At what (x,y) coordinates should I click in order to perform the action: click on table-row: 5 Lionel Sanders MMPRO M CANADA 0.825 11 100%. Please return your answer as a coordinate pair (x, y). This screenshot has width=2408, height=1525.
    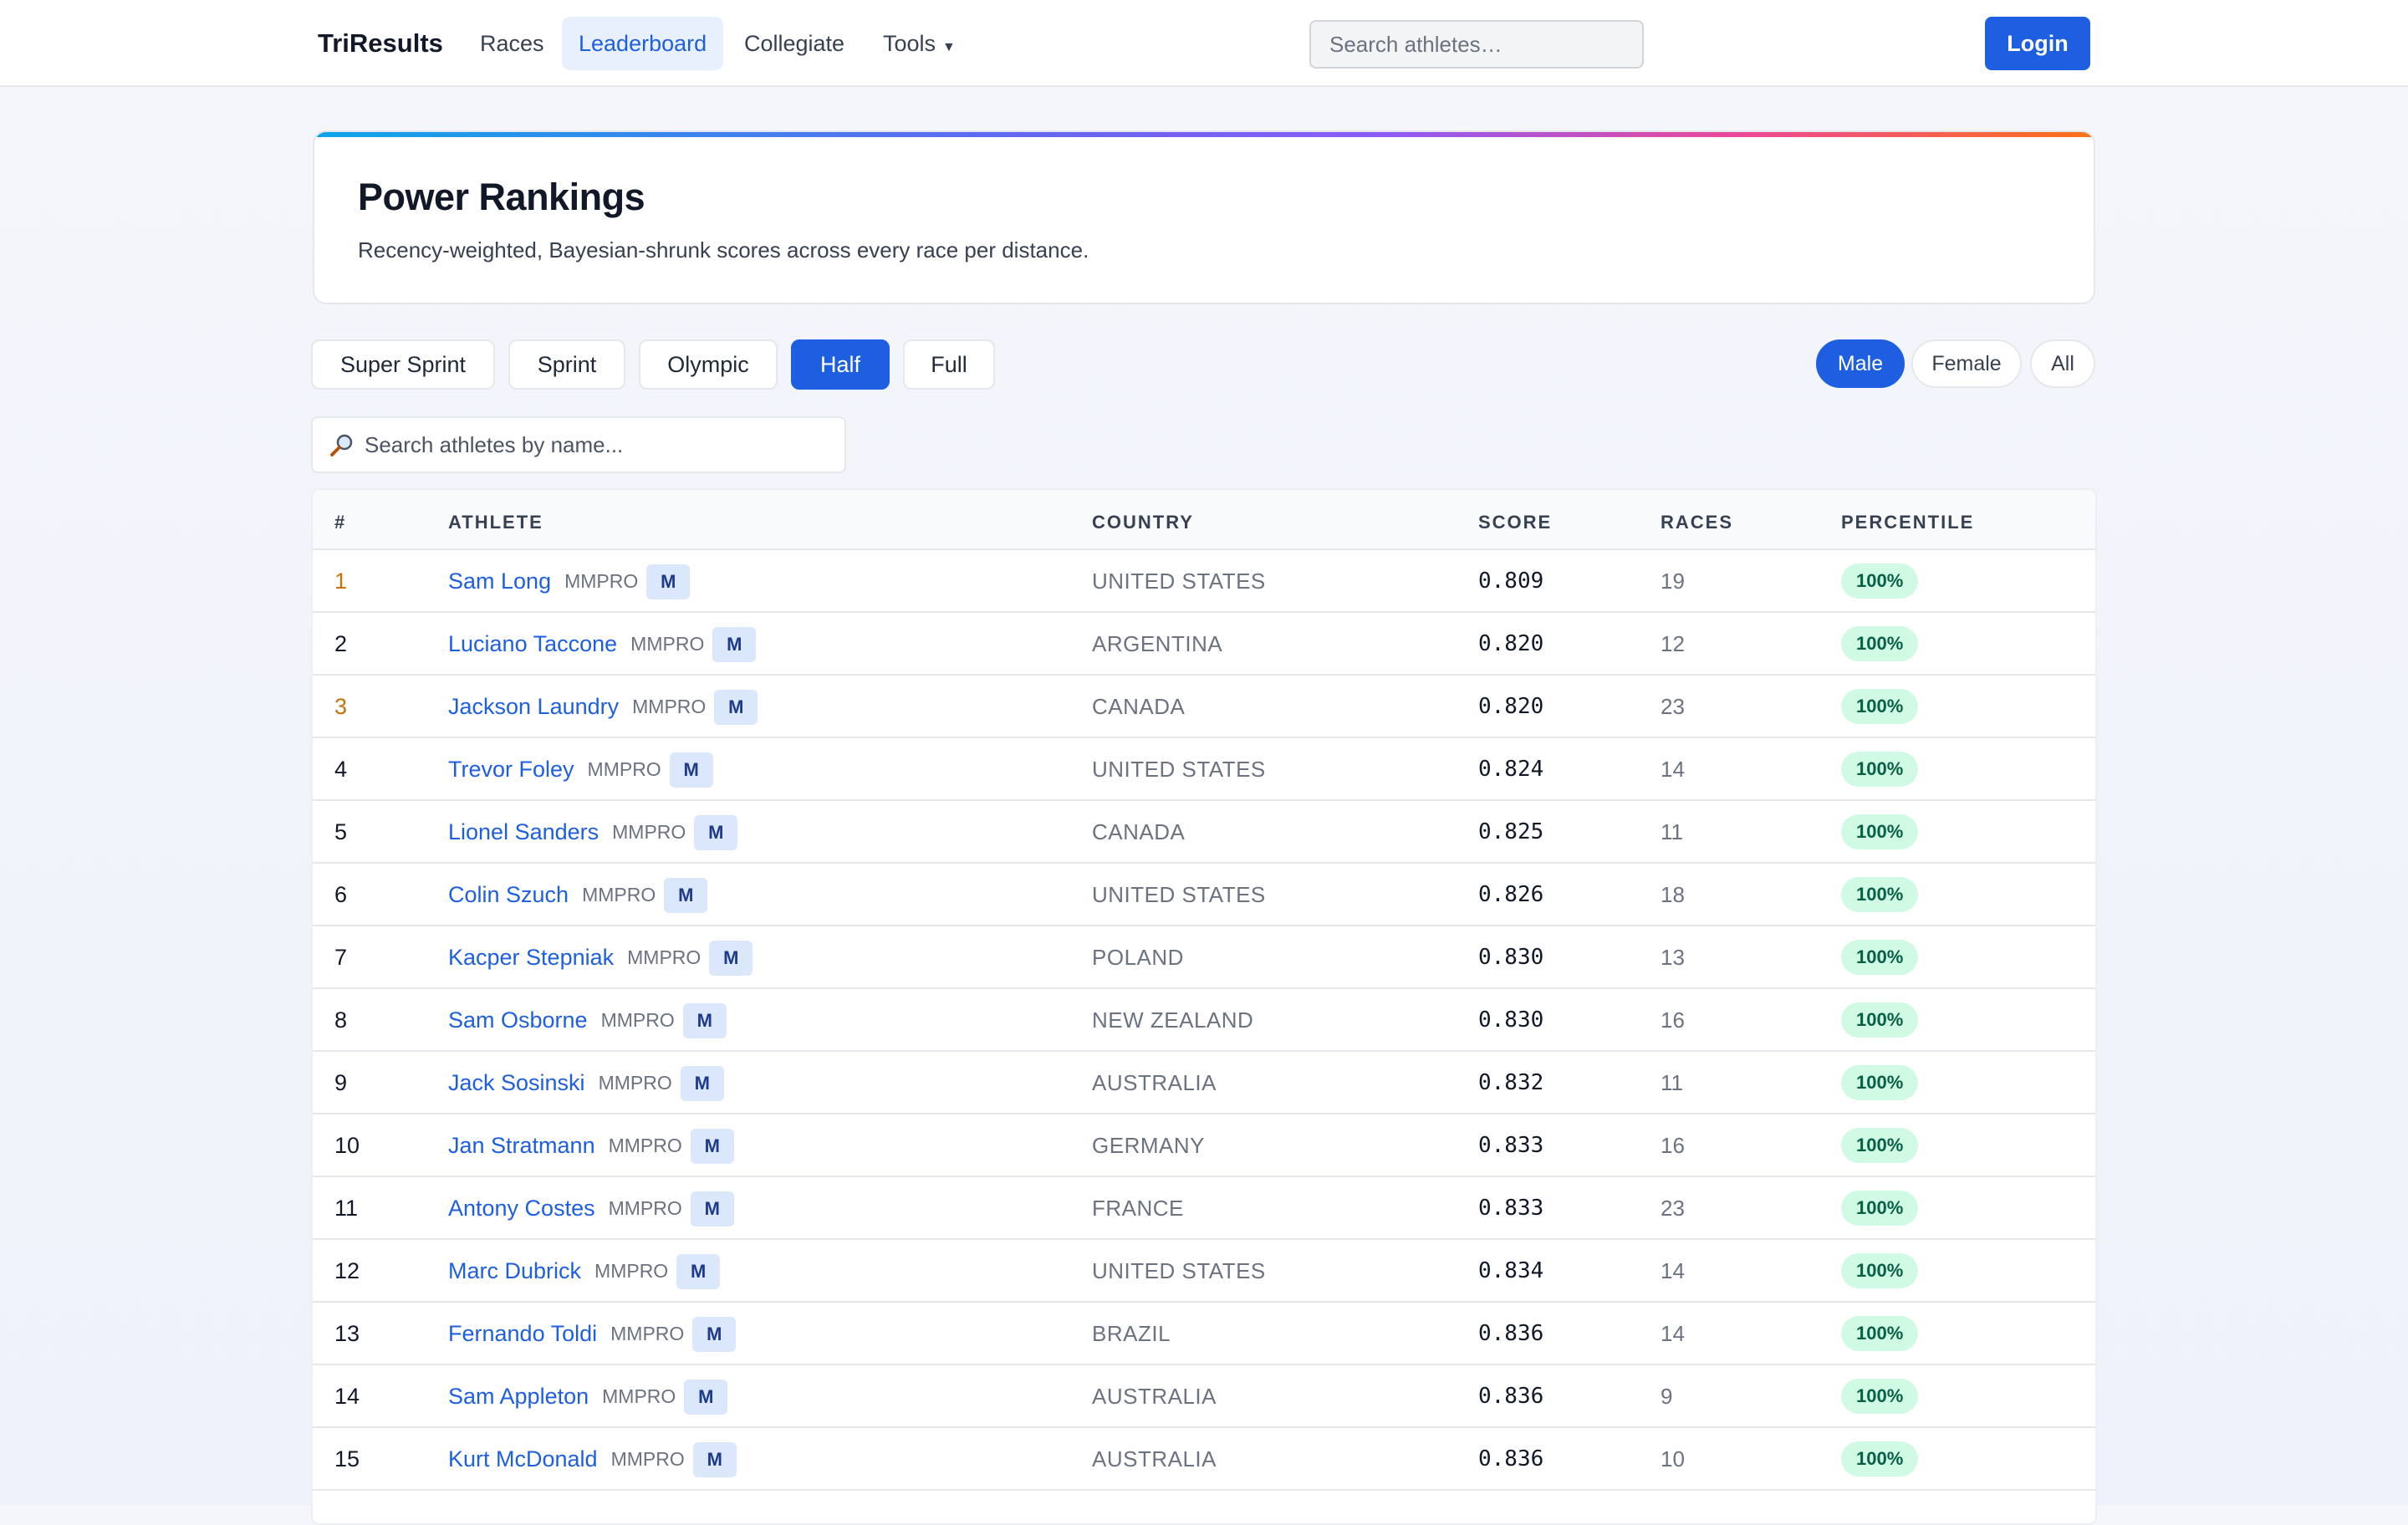
    Looking at the image, I should click on (1204, 832).